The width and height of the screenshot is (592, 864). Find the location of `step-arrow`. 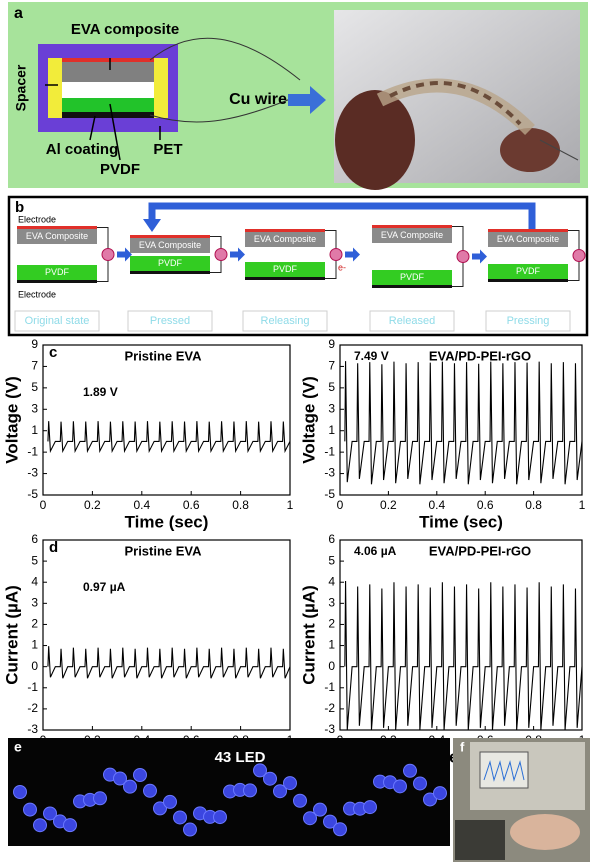

step-arrow is located at coordinates (237, 254).